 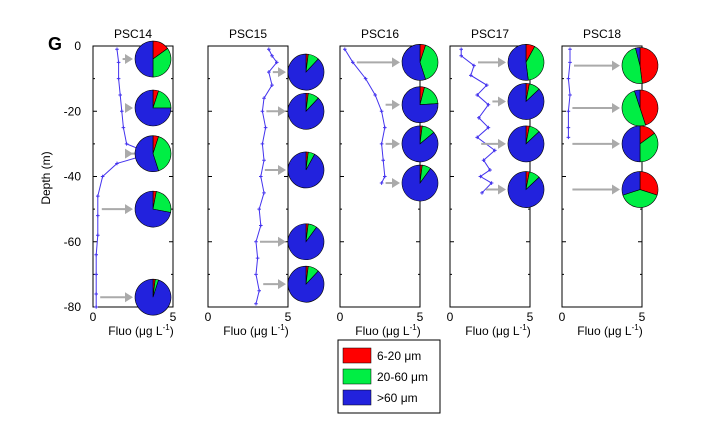 I want to click on station-title: PSC18, so click(x=602, y=34).